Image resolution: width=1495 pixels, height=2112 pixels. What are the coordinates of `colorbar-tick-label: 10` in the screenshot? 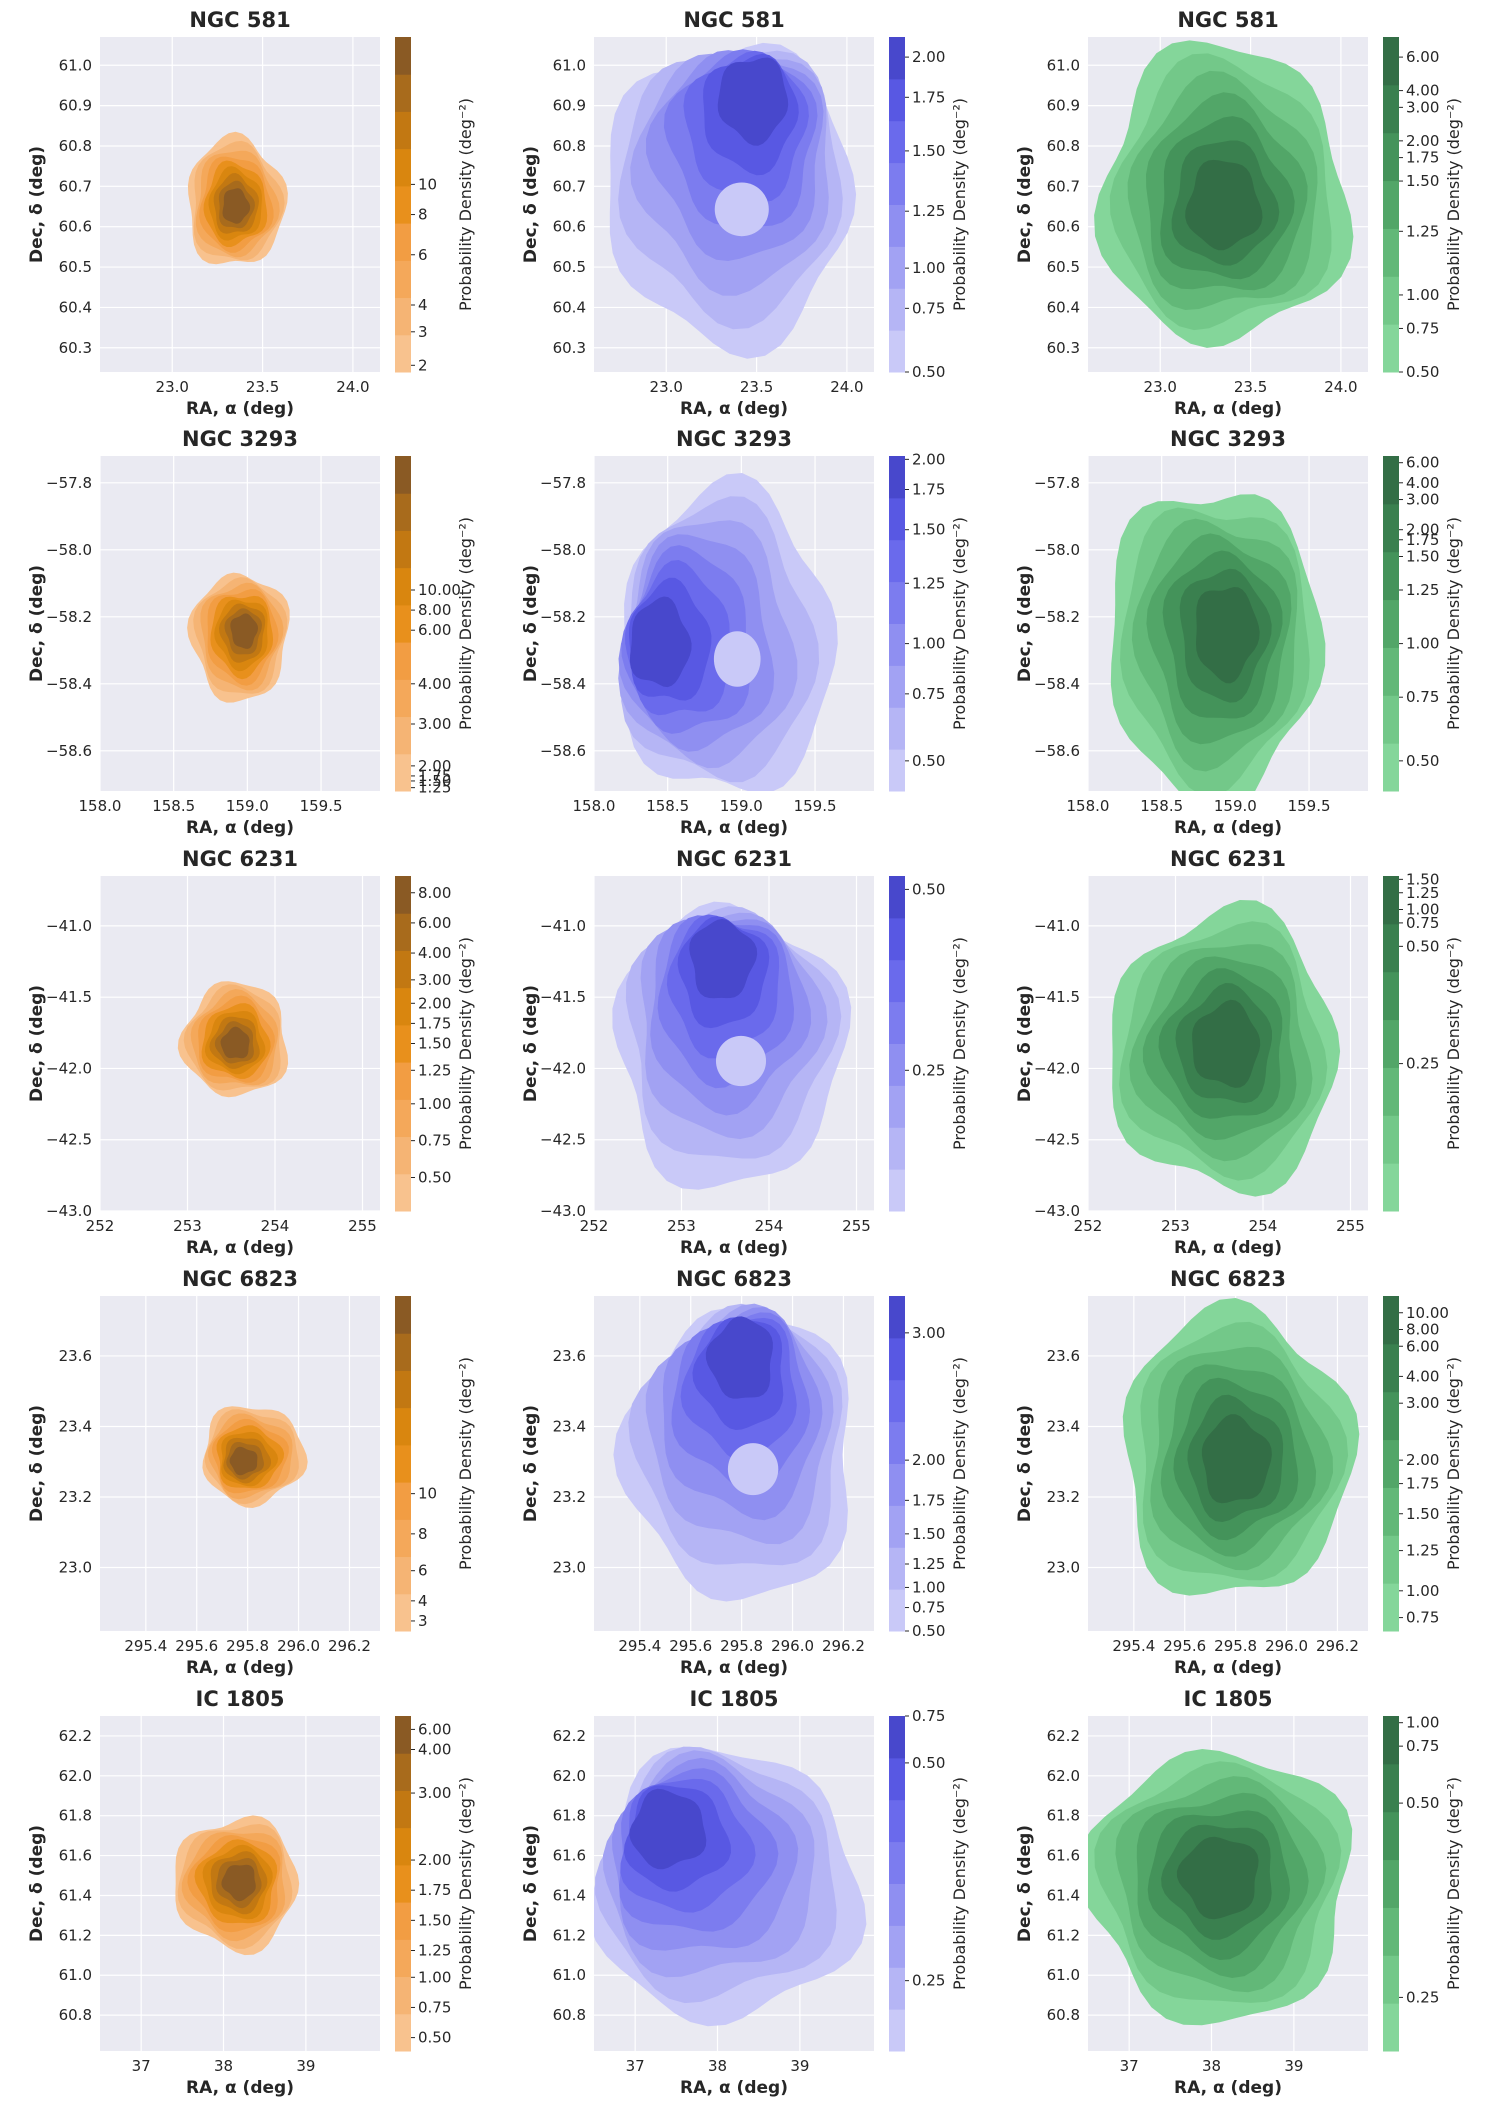 It's located at (427, 184).